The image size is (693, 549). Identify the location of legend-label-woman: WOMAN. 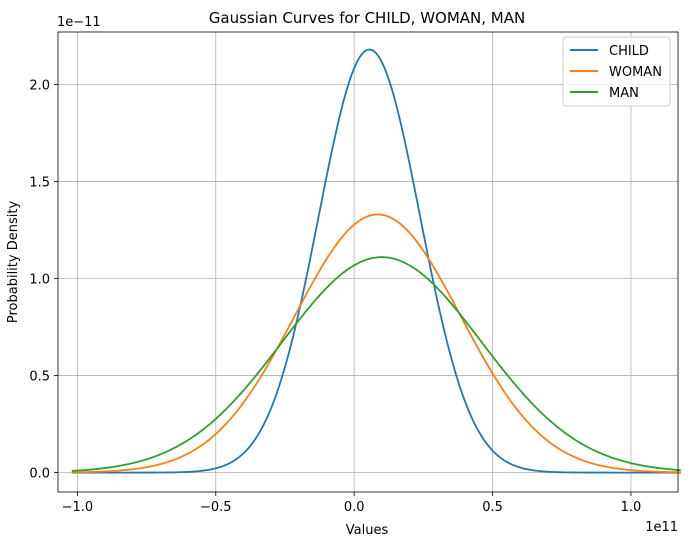
(635, 72).